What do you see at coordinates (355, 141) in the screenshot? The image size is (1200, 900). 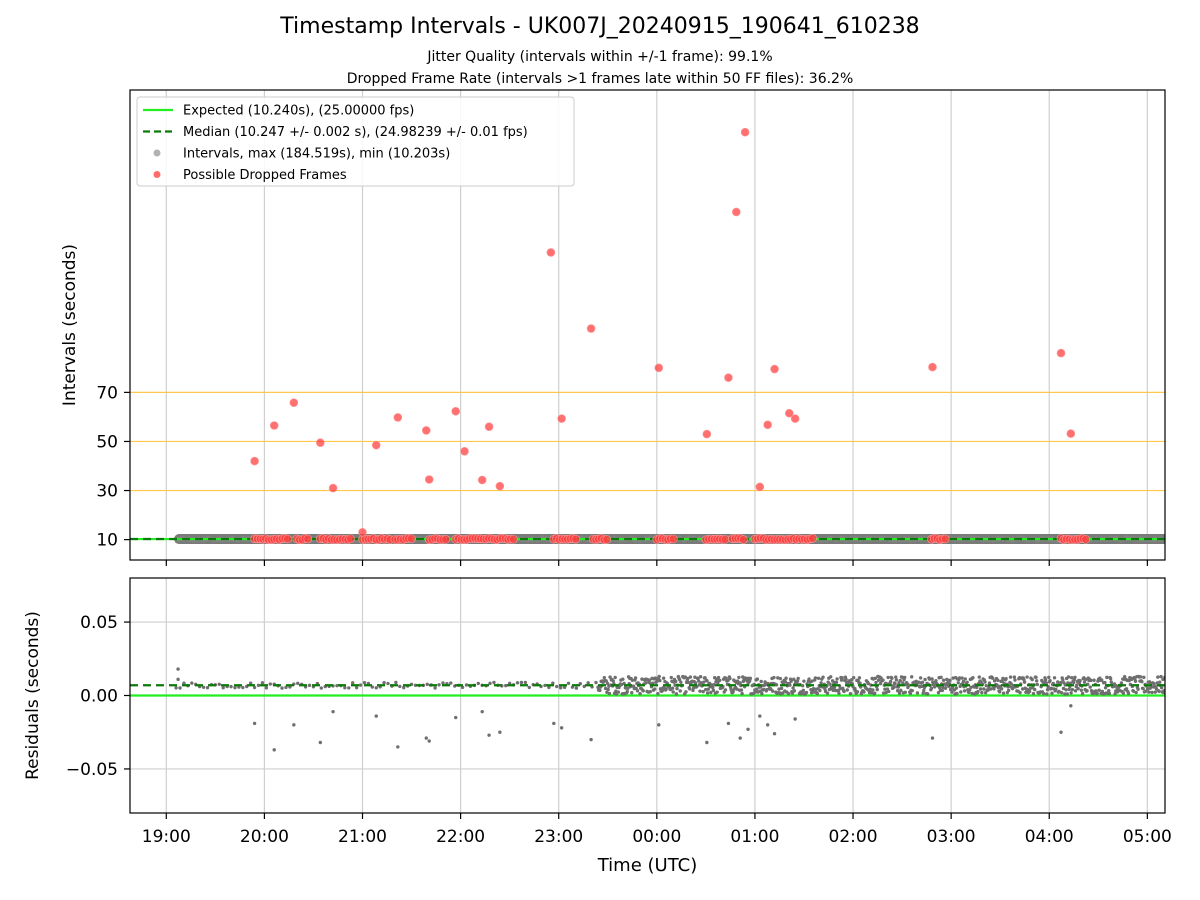 I see `legend` at bounding box center [355, 141].